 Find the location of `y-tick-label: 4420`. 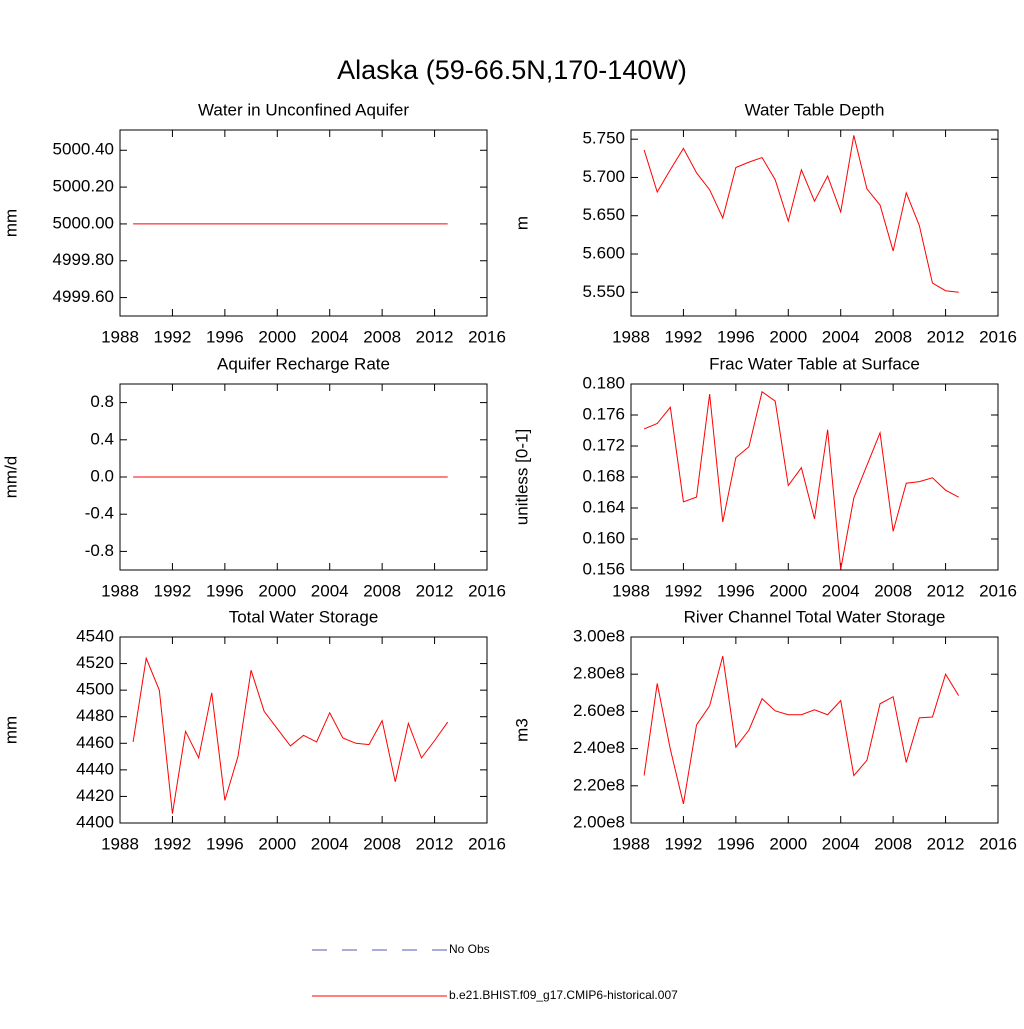

y-tick-label: 4420 is located at coordinates (95, 795).